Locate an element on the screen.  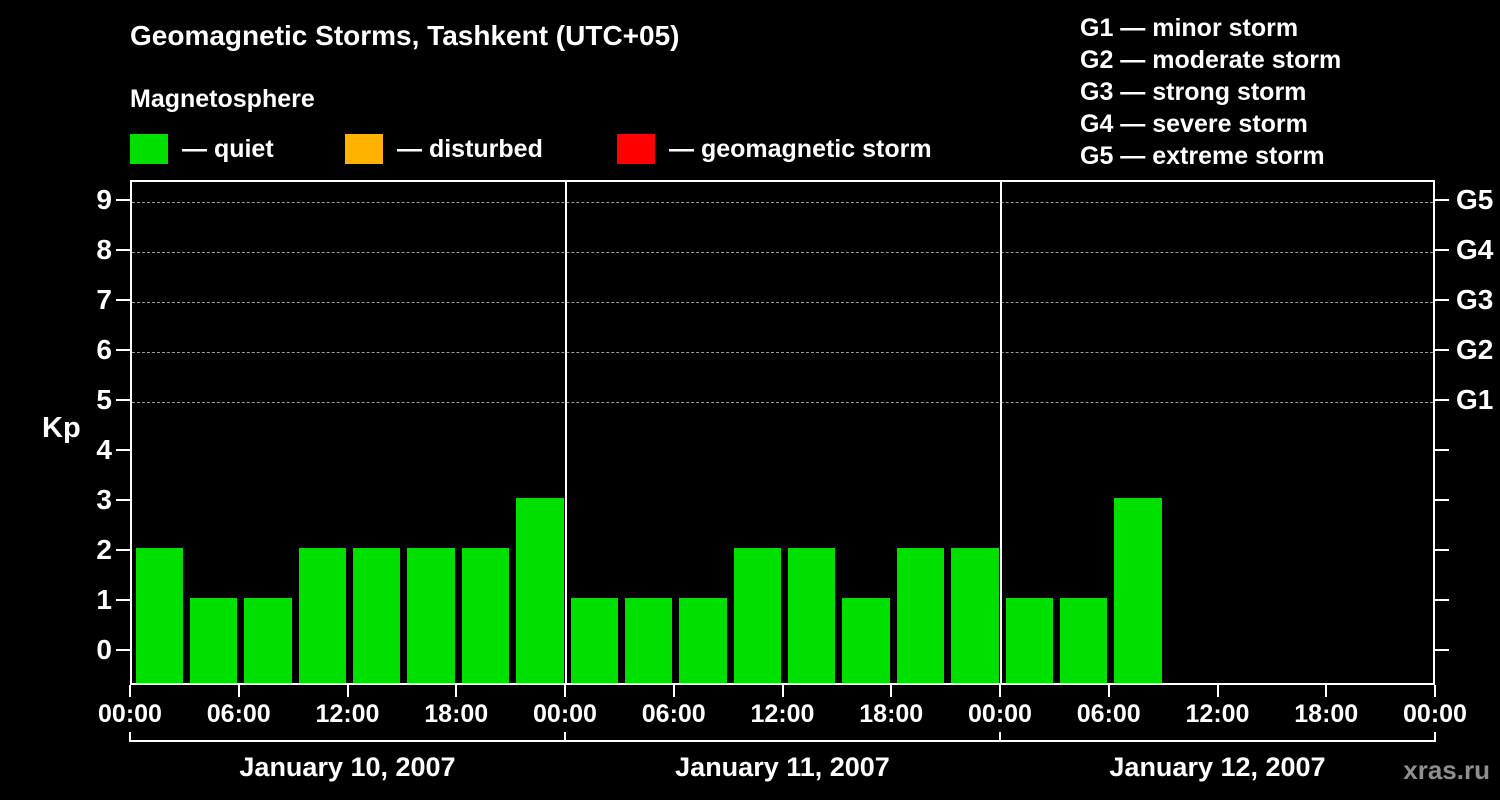
y-axis-tick-label: 5 is located at coordinates (104, 399).